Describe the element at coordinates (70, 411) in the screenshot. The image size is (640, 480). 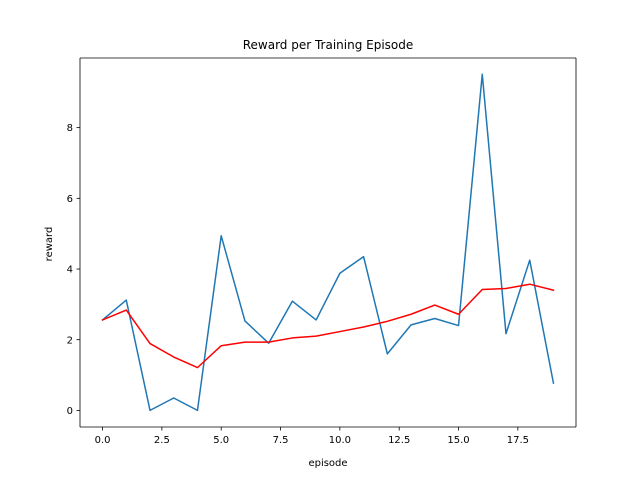
I see `y-tick-label: 0` at that location.